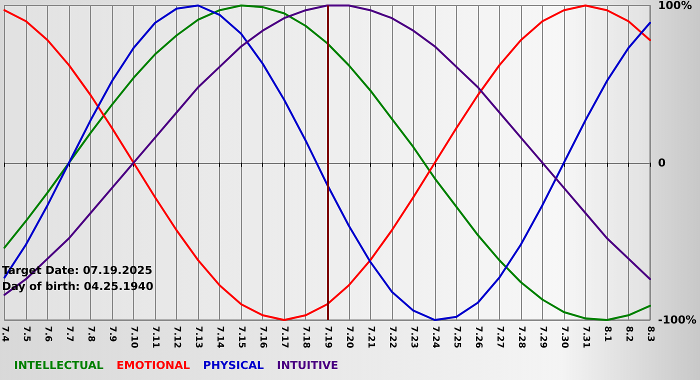 This screenshot has width=700, height=380. What do you see at coordinates (219, 337) in the screenshot?
I see `x-tick-label: 7.14` at bounding box center [219, 337].